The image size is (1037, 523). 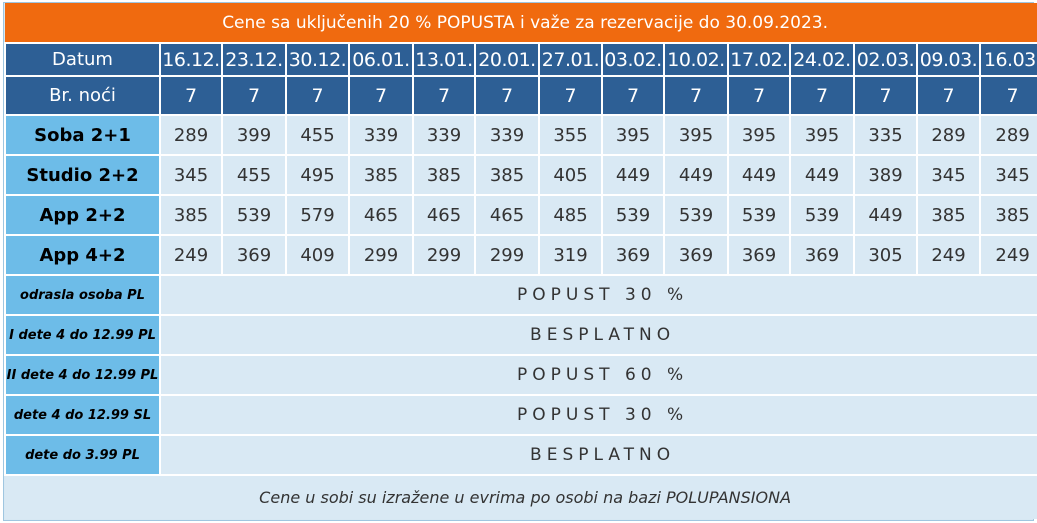 I want to click on date-cell: 17.02., so click(x=759, y=59).